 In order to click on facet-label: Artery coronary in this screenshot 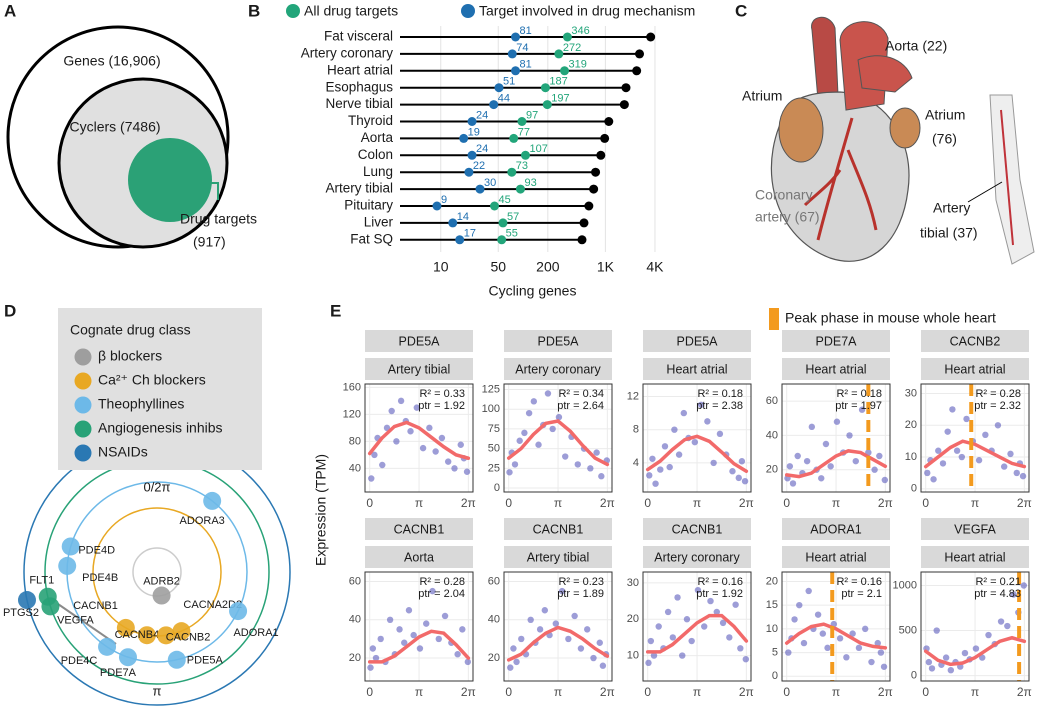, I will do `click(697, 557)`.